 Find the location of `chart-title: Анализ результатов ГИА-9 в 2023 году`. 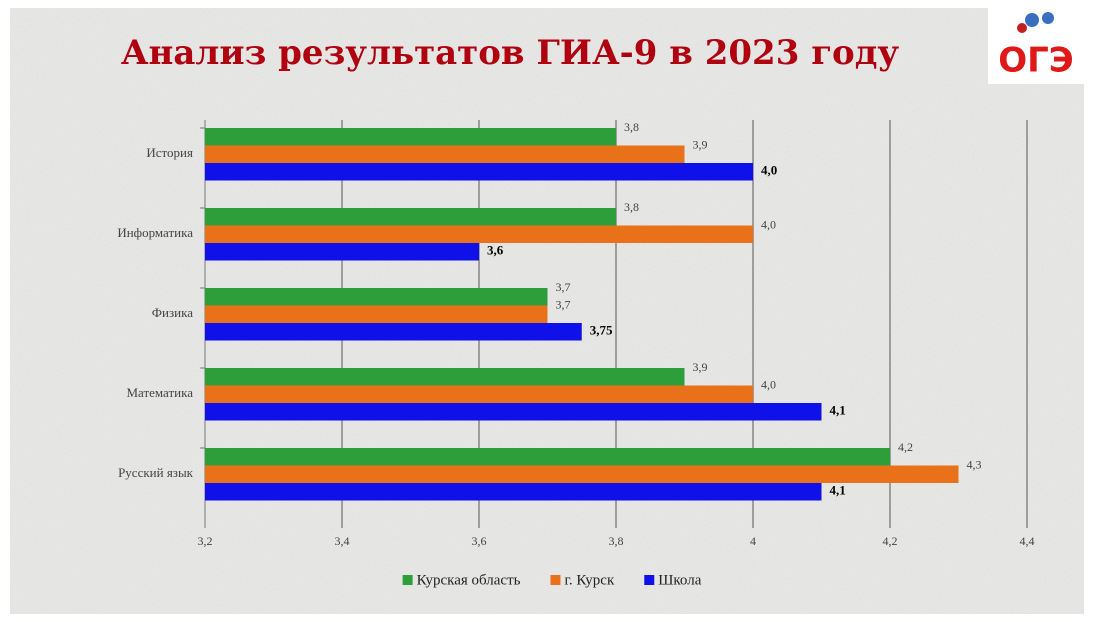

chart-title: Анализ результатов ГИА-9 в 2023 году is located at coordinates (510, 53).